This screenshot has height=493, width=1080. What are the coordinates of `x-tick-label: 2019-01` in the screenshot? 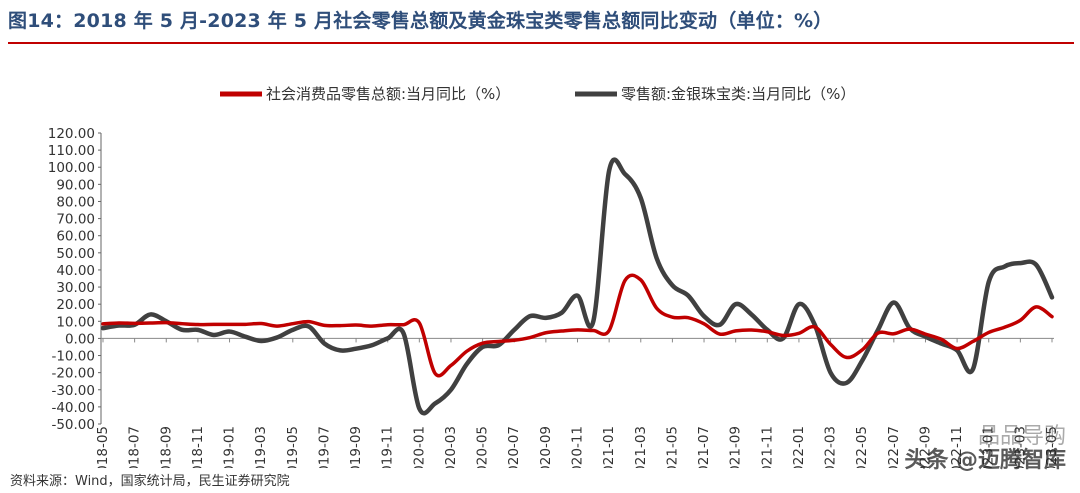 It's located at (230, 447).